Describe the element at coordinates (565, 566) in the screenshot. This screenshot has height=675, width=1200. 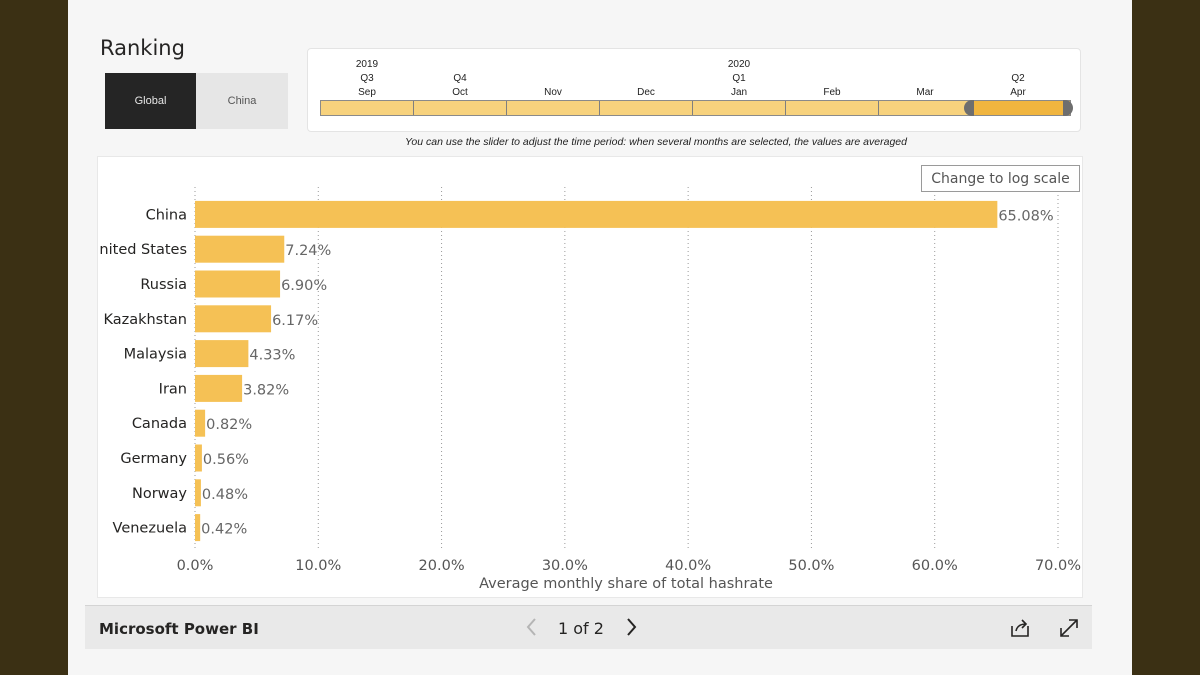
I see `x-tick-label: 30.0%` at that location.